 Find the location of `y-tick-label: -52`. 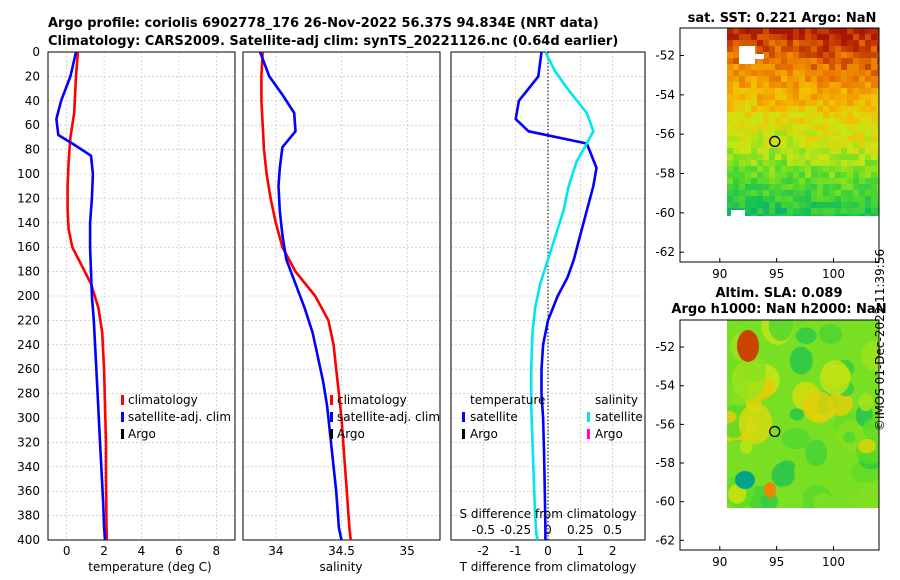

y-tick-label: -52 is located at coordinates (665, 347).